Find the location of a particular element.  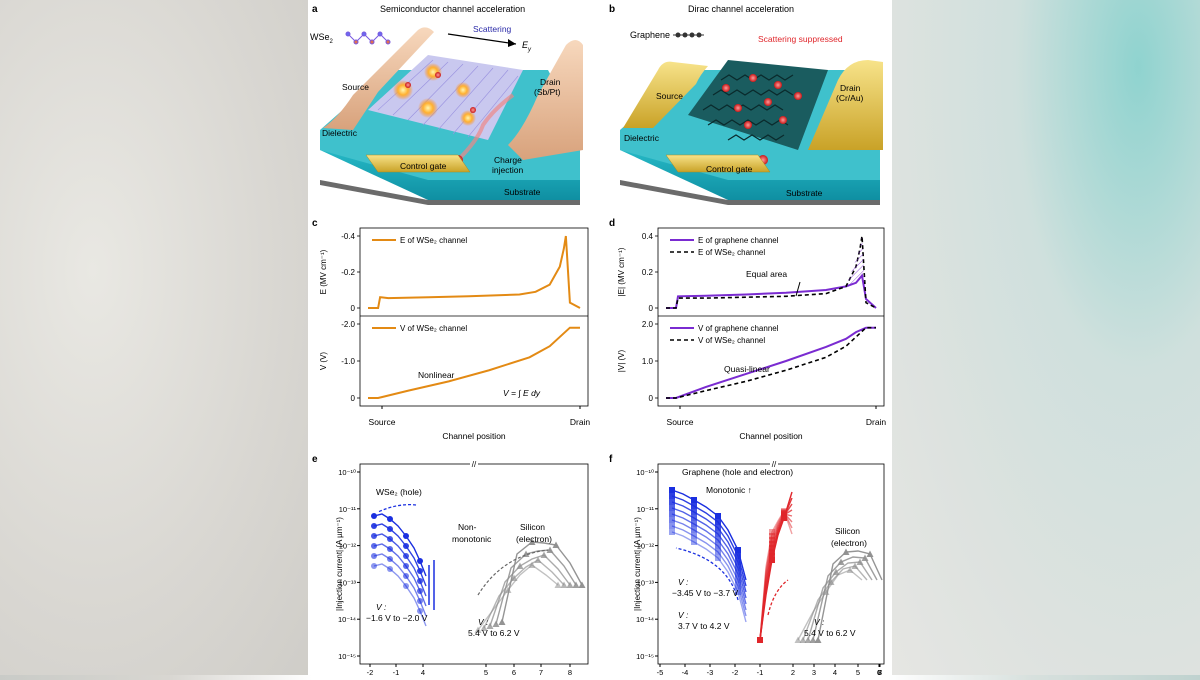

control-gate is located at coordinates (418, 163).